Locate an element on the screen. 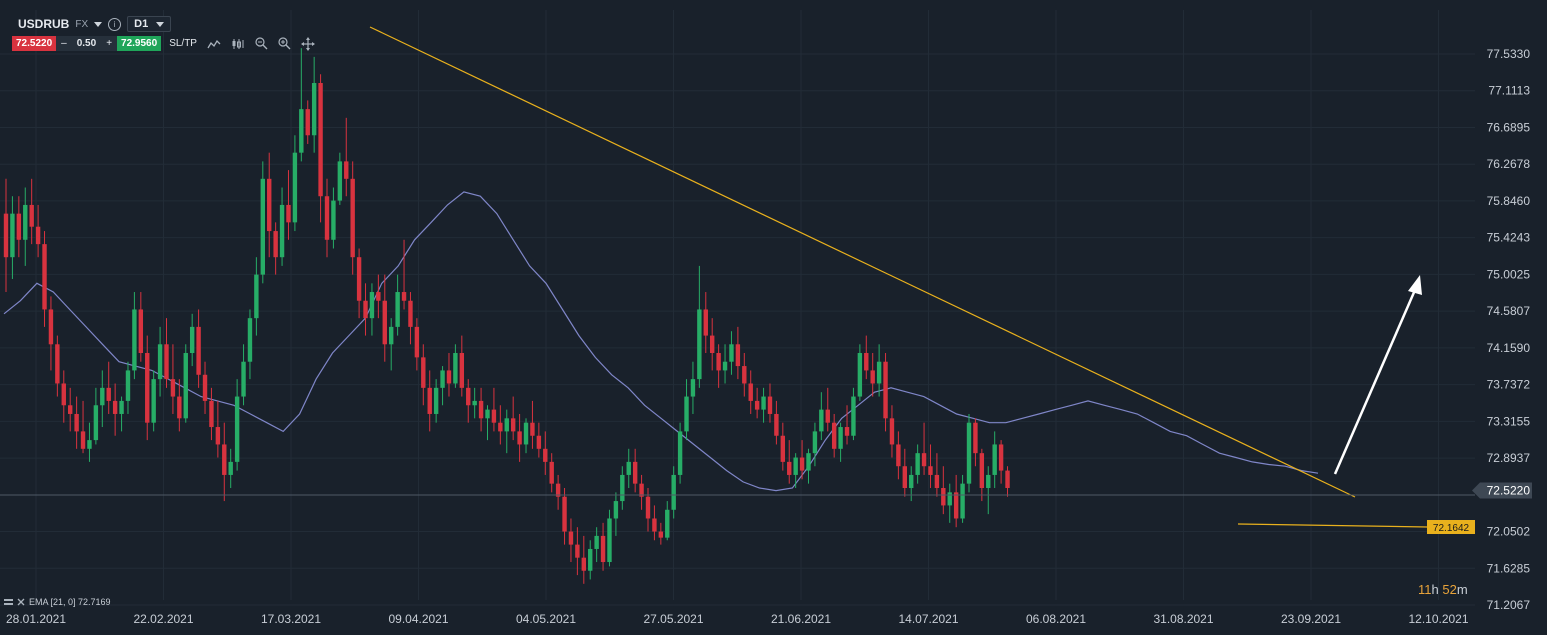  breakout-arrow-head is located at coordinates (1415, 285).